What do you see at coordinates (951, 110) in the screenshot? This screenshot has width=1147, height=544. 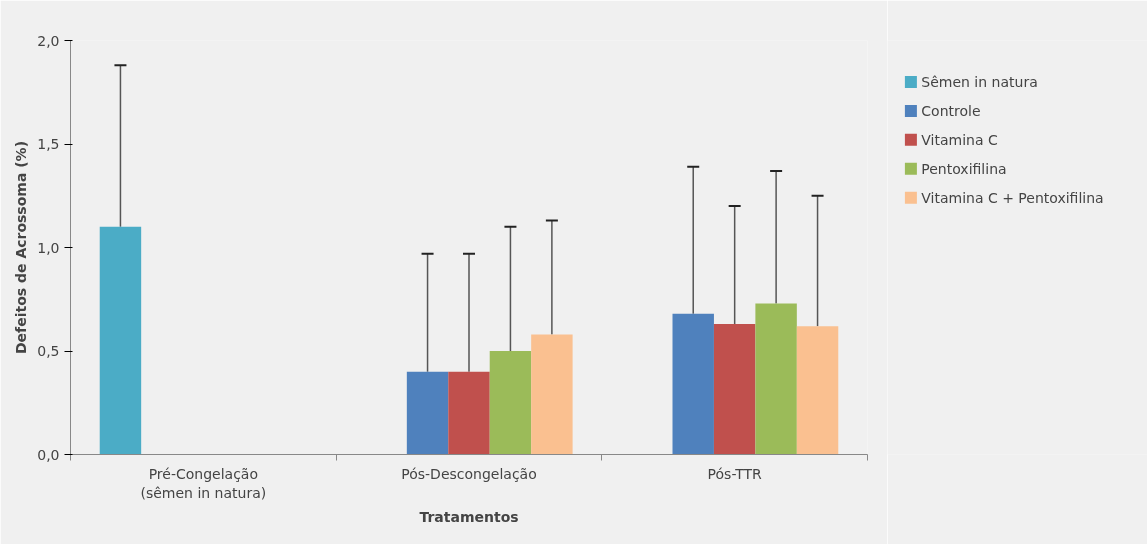 I see `legend-label: Controle` at bounding box center [951, 110].